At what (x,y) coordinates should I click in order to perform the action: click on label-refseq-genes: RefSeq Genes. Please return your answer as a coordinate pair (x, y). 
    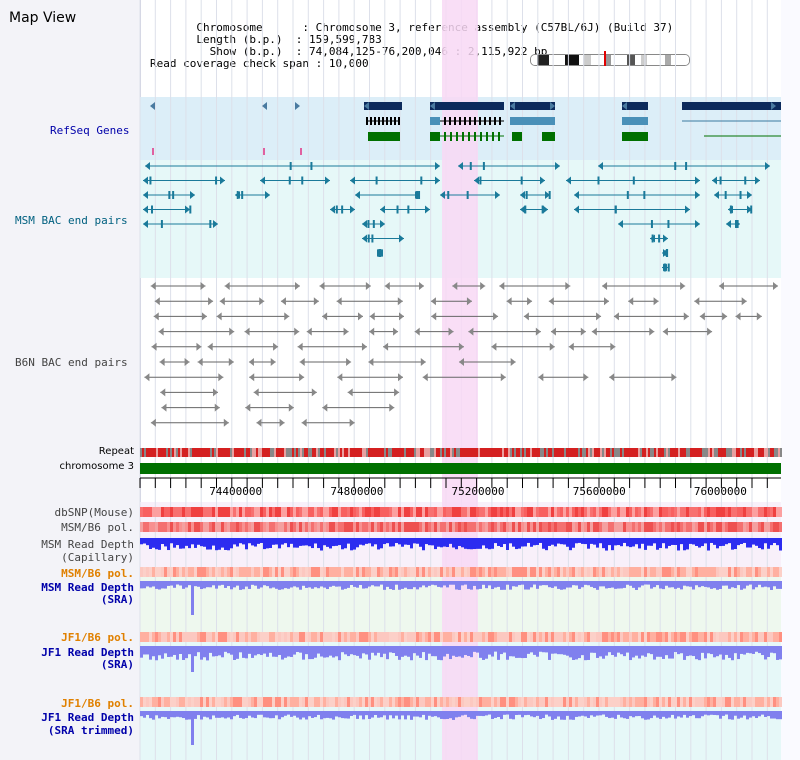
    Looking at the image, I should click on (90, 130).